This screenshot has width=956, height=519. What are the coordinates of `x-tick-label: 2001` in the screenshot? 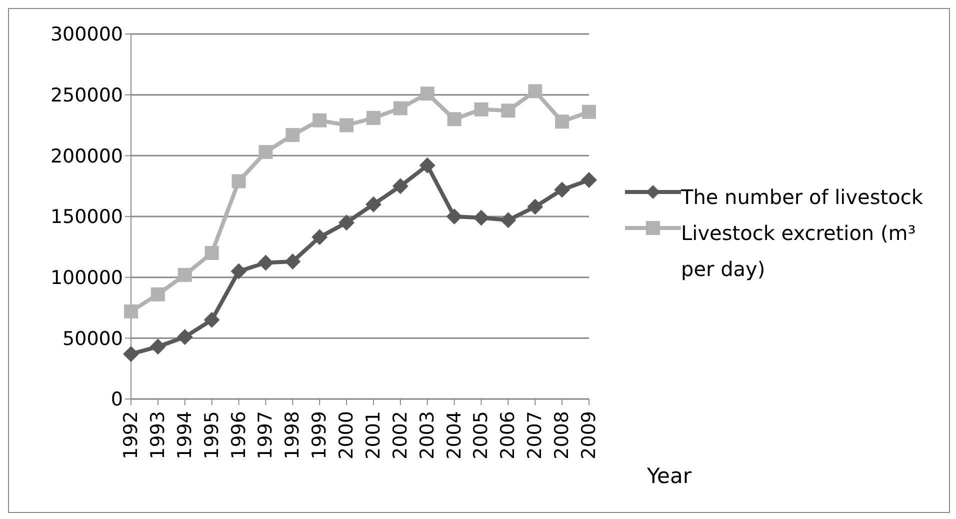 It's located at (373, 435).